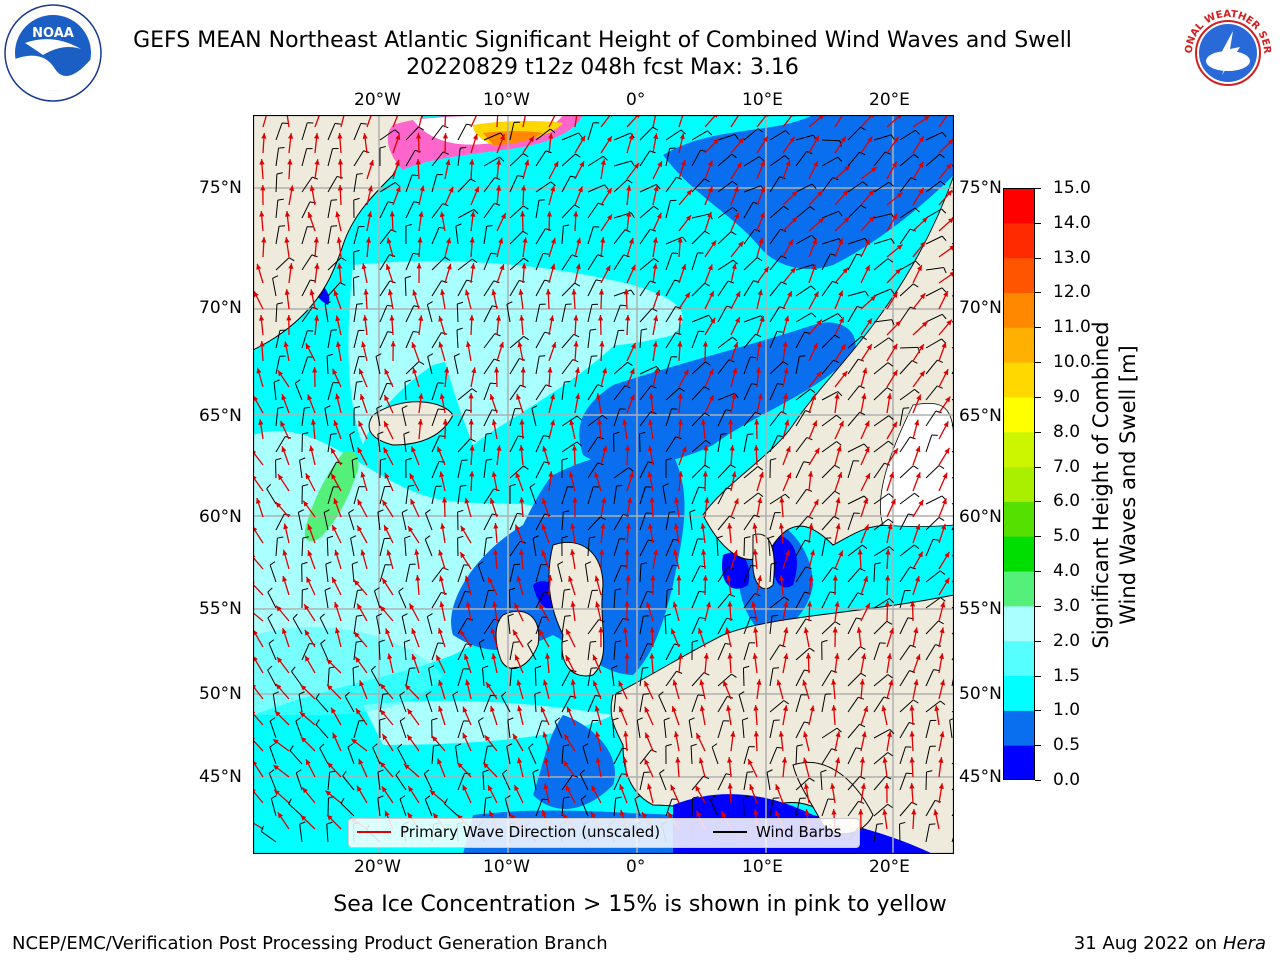 The width and height of the screenshot is (1280, 960). What do you see at coordinates (889, 867) in the screenshot?
I see `lon-label-bottom-20e: 20°E` at bounding box center [889, 867].